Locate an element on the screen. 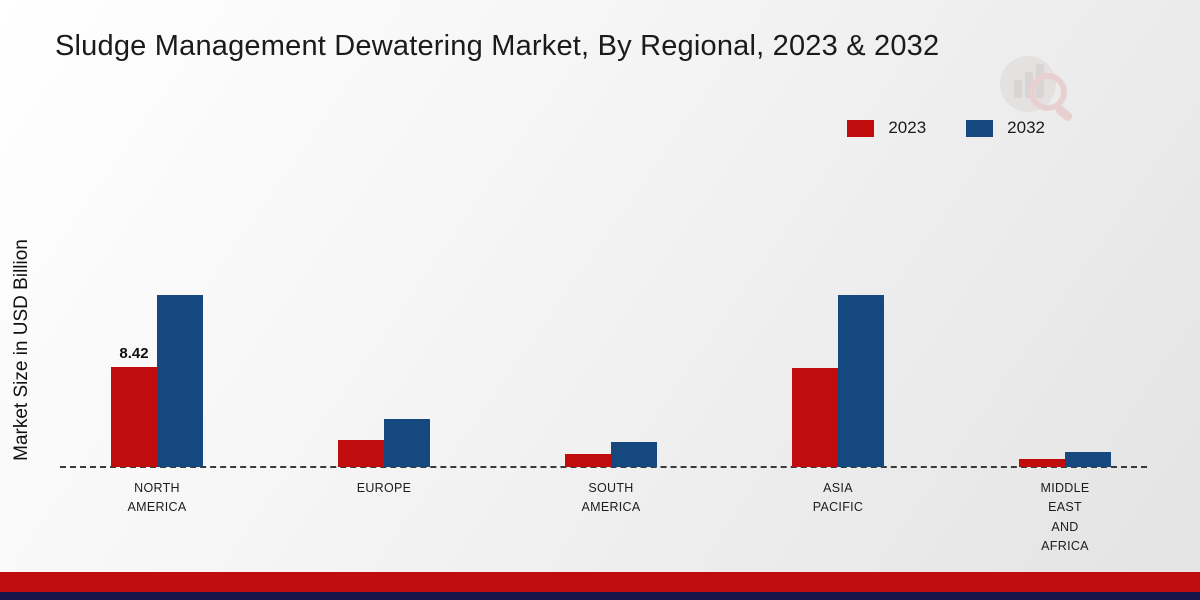 The height and width of the screenshot is (600, 1200). bar-group-asia-pacific: ASIA PACIFIC is located at coordinates (838, 404).